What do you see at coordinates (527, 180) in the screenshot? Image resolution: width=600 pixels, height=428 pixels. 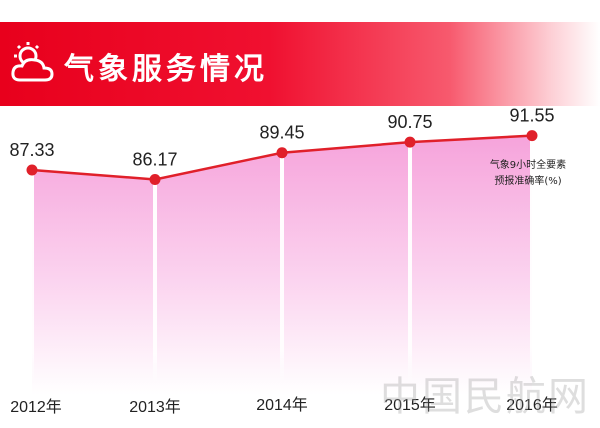 I see `annotation-line: 预报准确率(%)` at bounding box center [527, 180].